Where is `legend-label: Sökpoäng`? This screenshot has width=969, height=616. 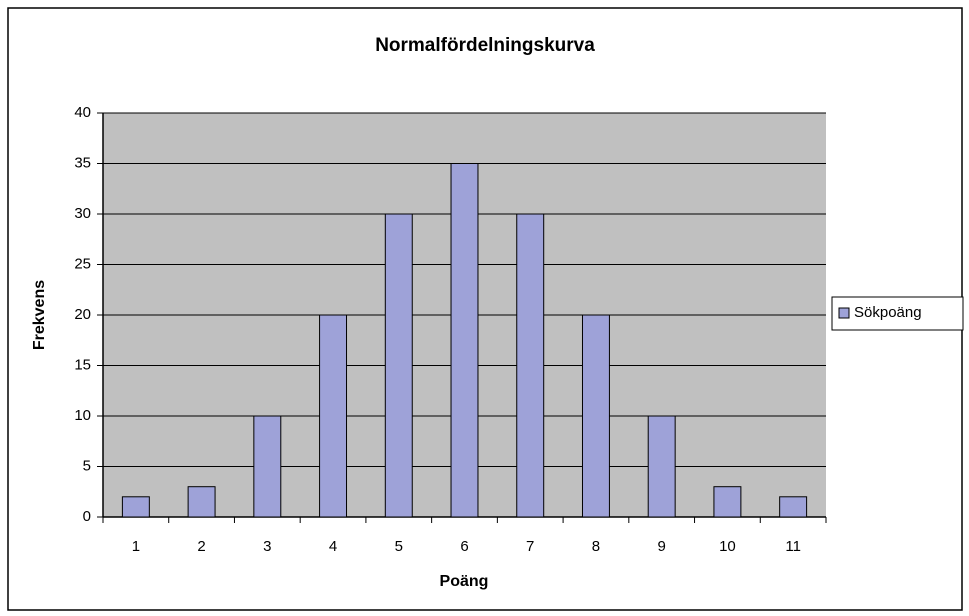
legend-label: Sökpoäng is located at coordinates (888, 312).